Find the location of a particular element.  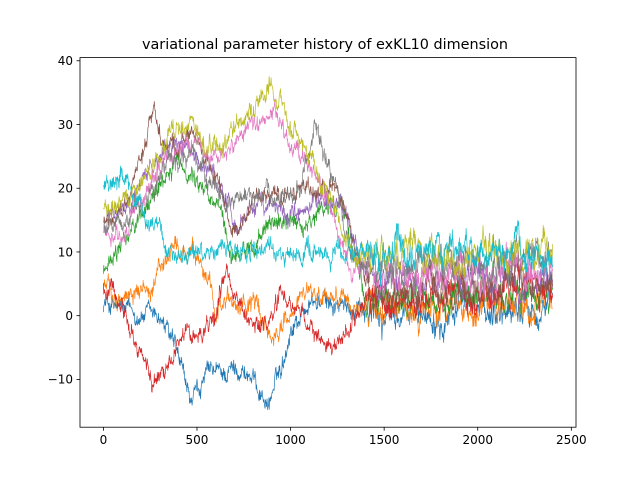

x-tick-label: 2500 is located at coordinates (571, 440).